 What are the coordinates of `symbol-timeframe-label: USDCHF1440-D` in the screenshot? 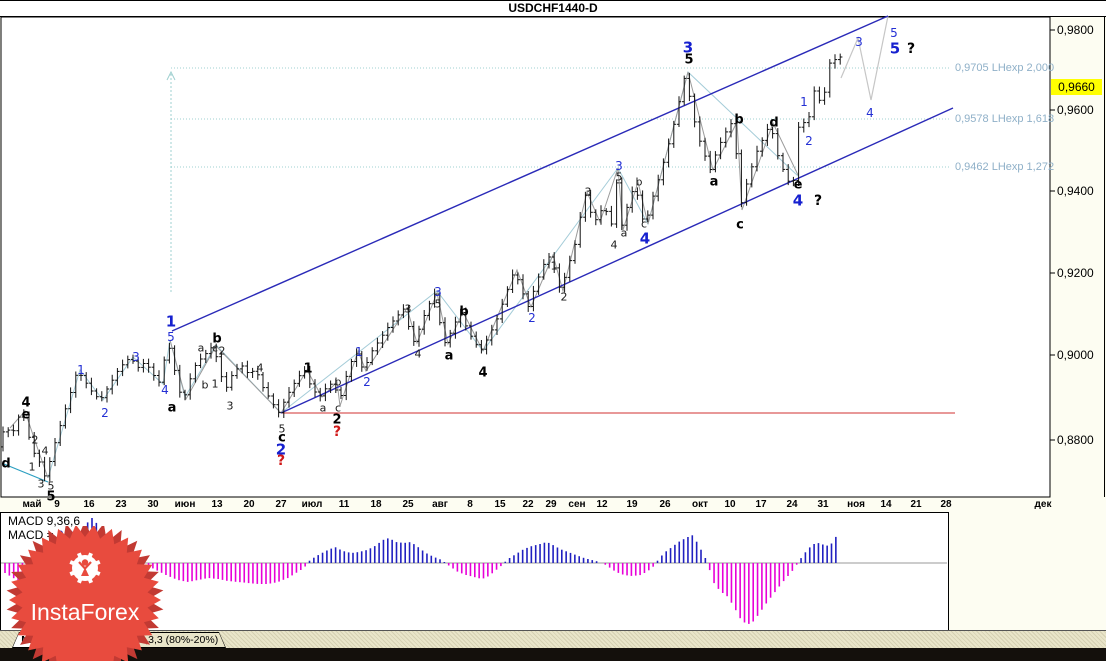 It's located at (553, 8).